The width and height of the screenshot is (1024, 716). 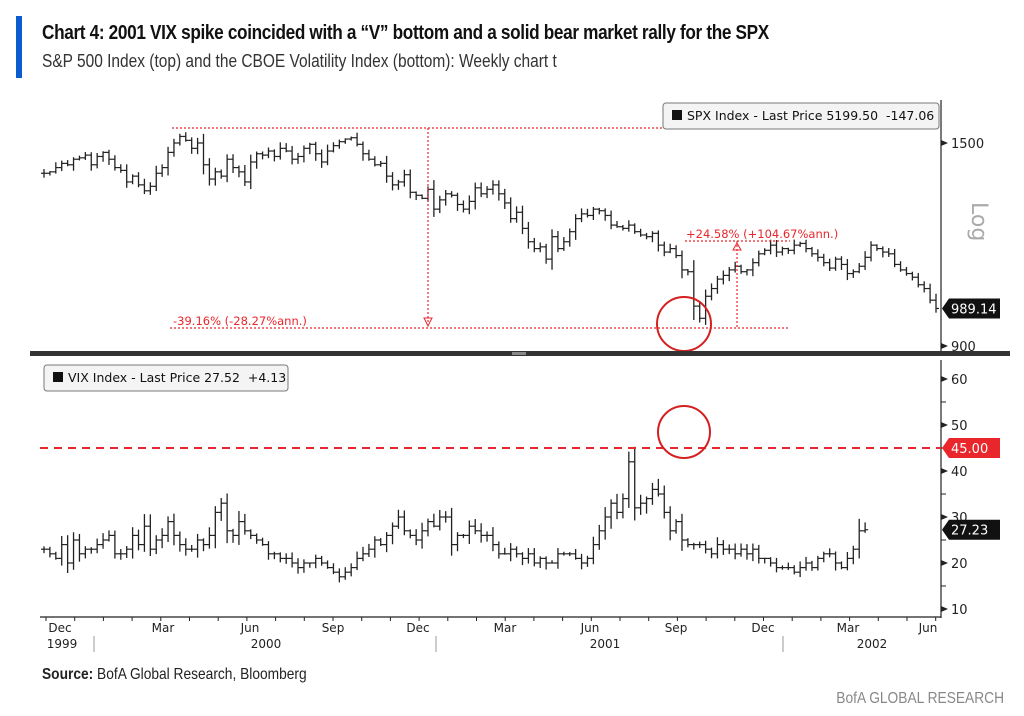 I want to click on decline-annotation-label: -39.16% (-28.27%ann.), so click(x=240, y=321).